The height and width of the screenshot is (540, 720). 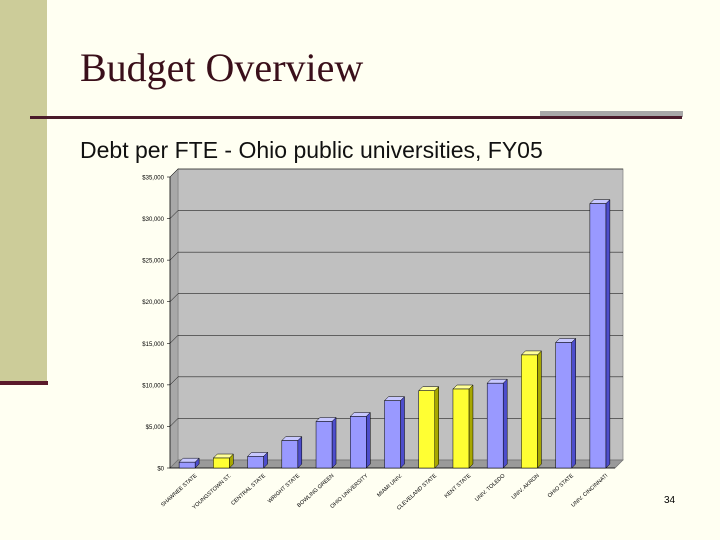 I want to click on y-tick-label: $15,000, so click(x=153, y=345).